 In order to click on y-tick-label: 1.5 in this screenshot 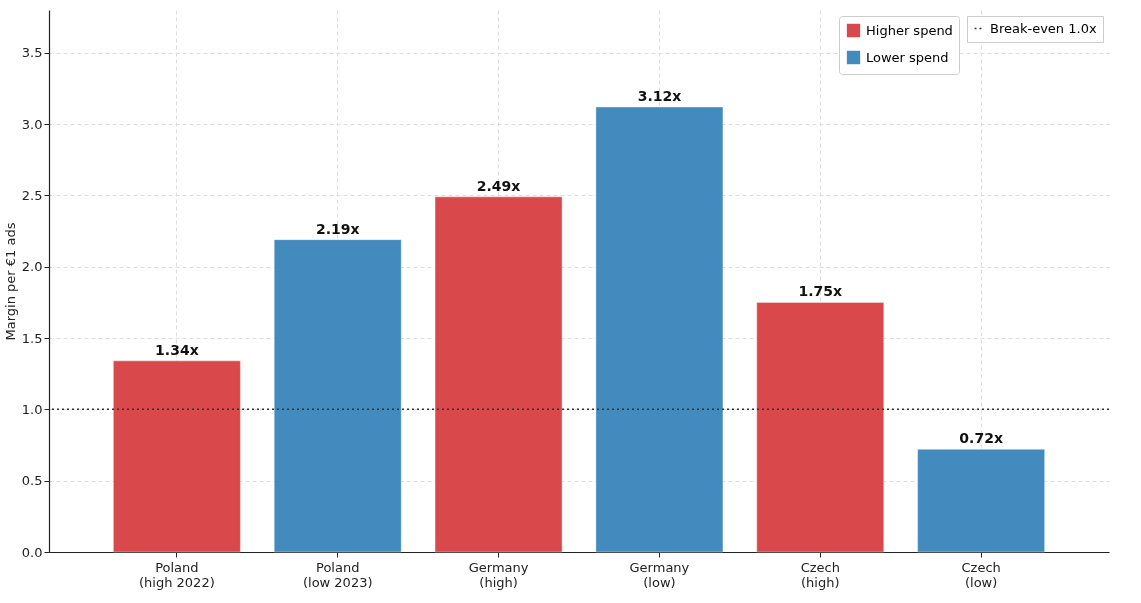, I will do `click(32, 338)`.